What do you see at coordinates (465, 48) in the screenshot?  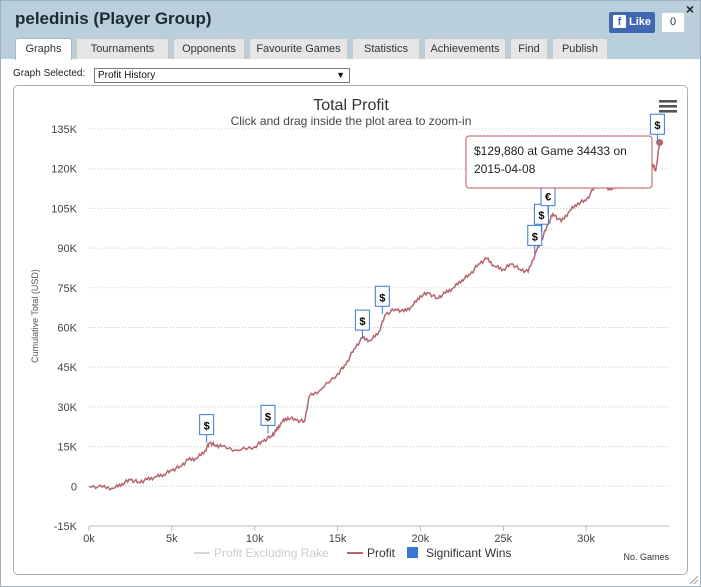 I see `tab-achievements: Achievements` at bounding box center [465, 48].